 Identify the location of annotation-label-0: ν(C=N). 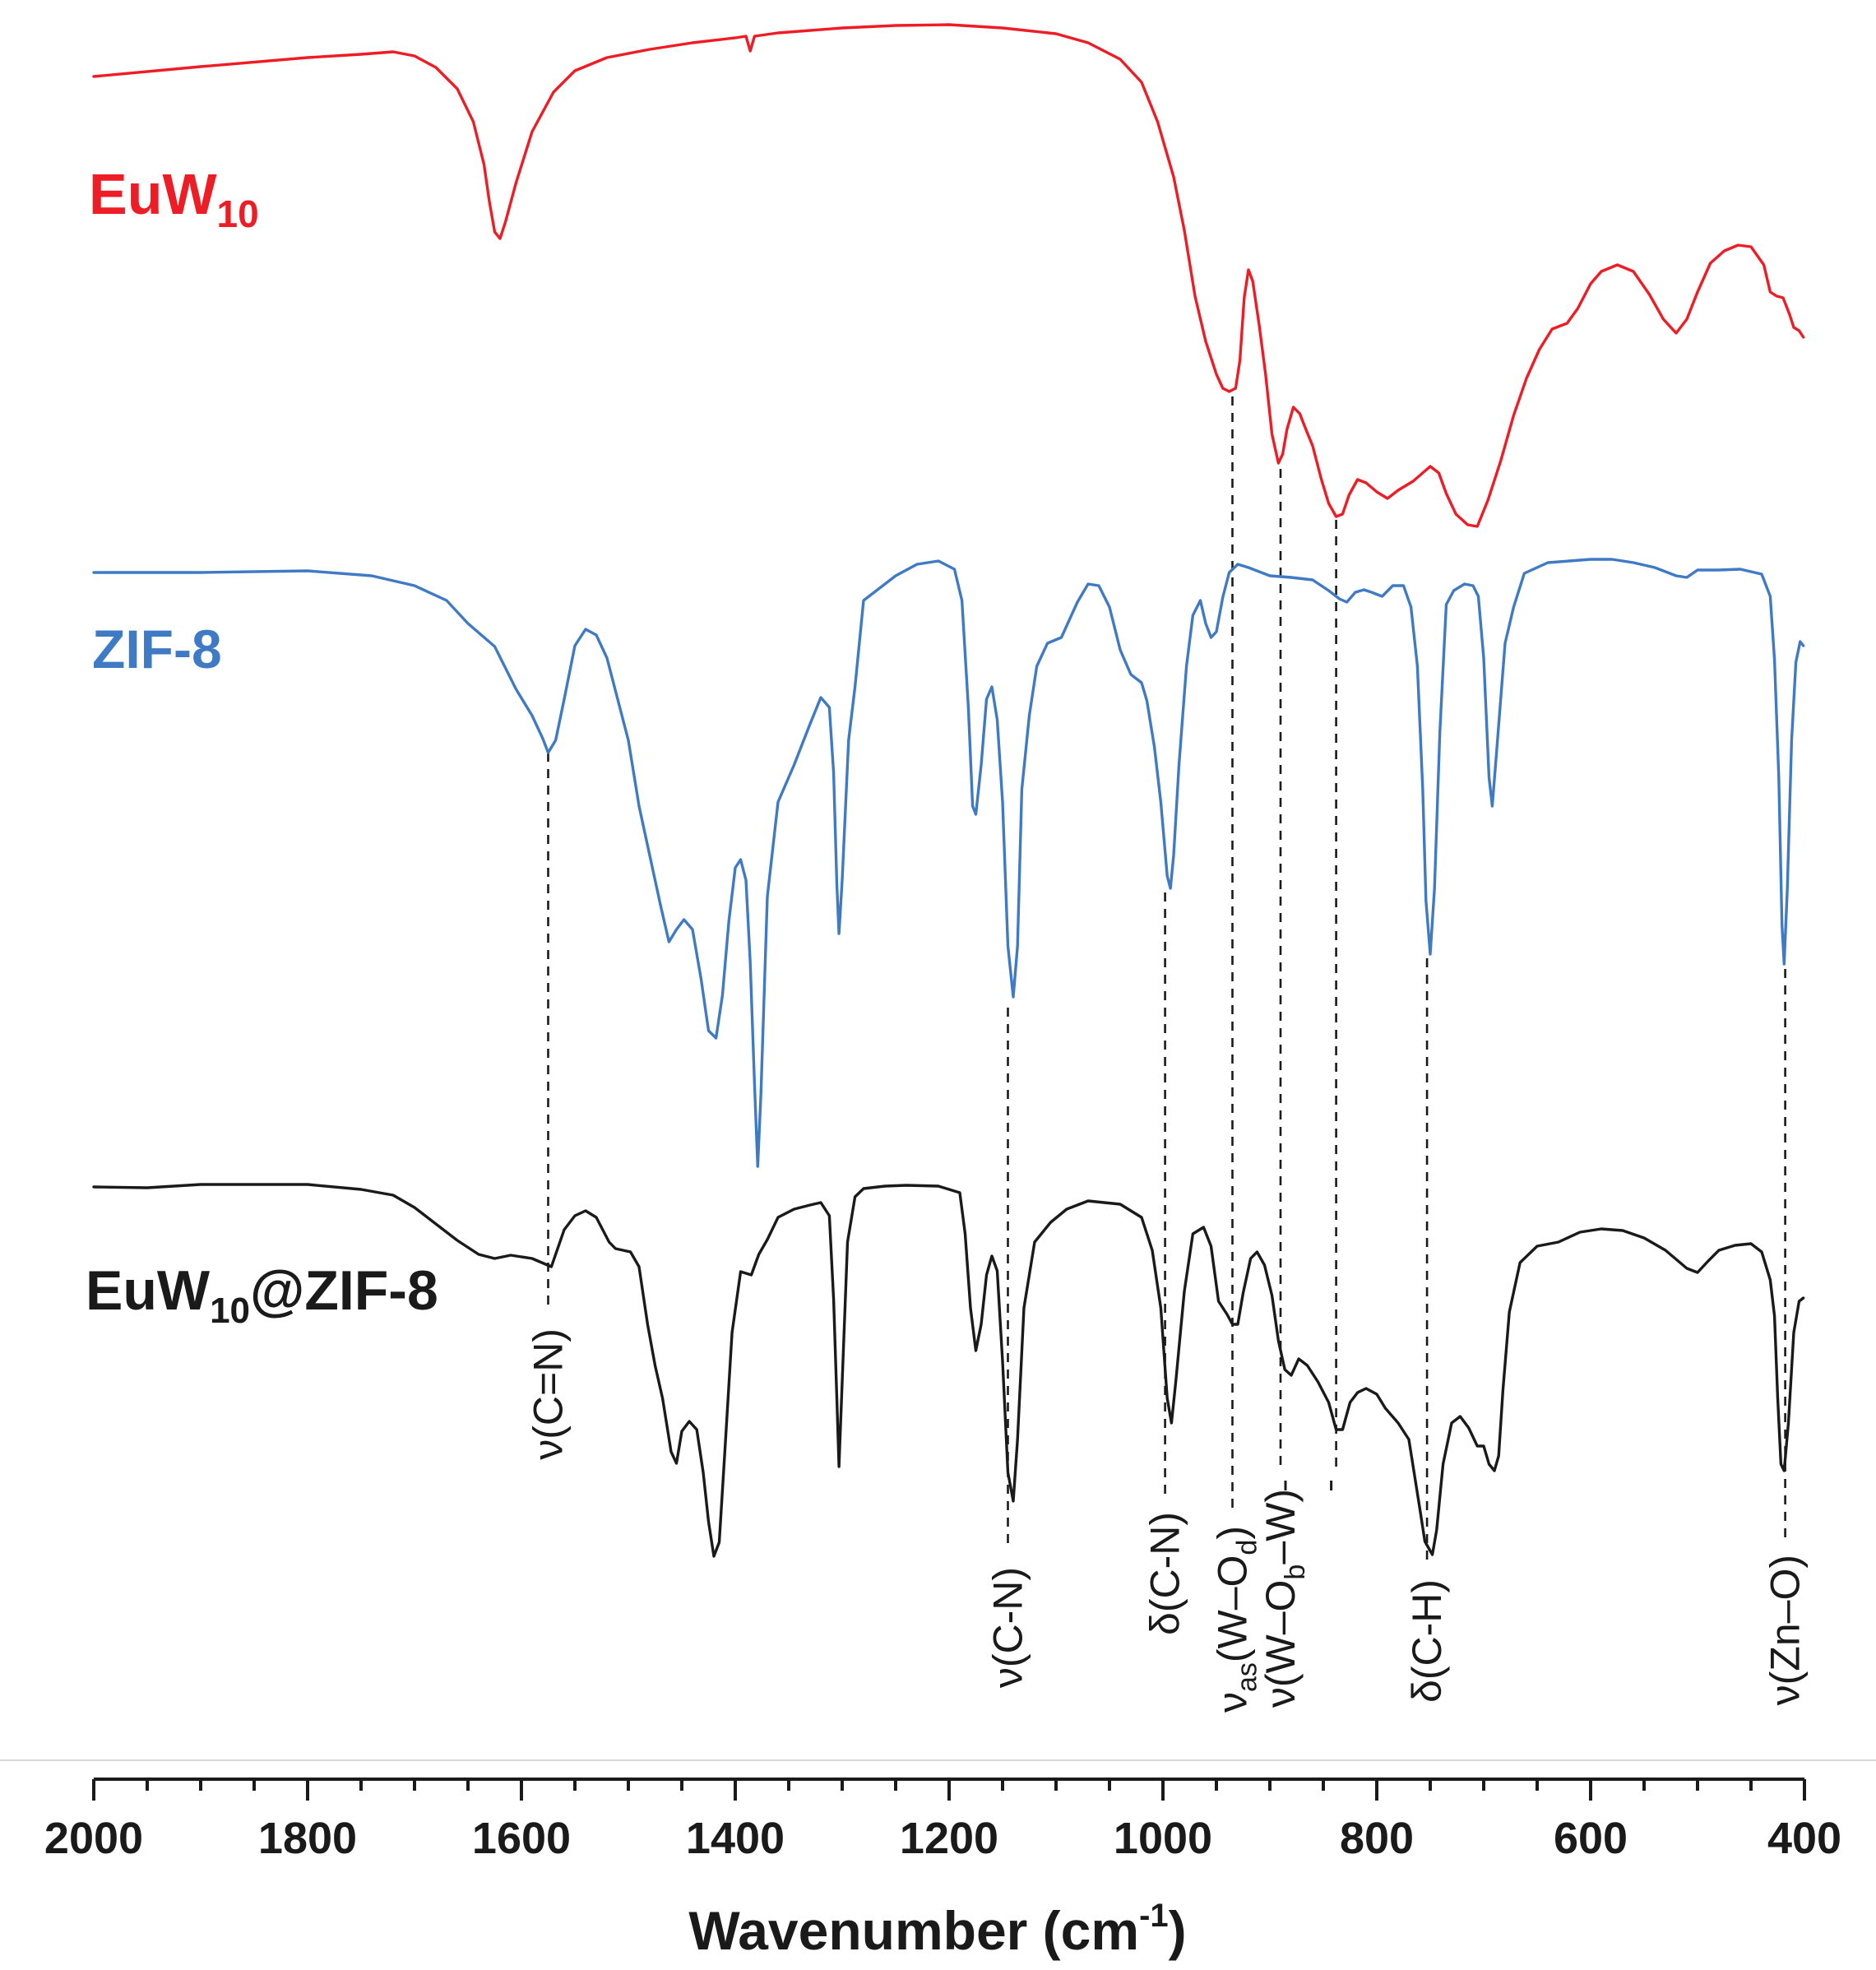
(549, 1394).